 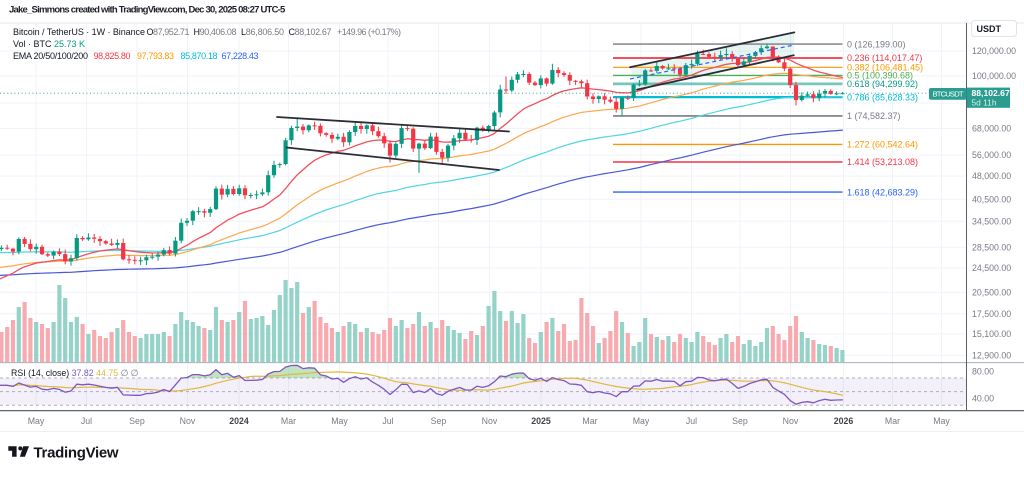 What do you see at coordinates (874, 116) in the screenshot?
I see `svg-text: 1 (74,582.37)` at bounding box center [874, 116].